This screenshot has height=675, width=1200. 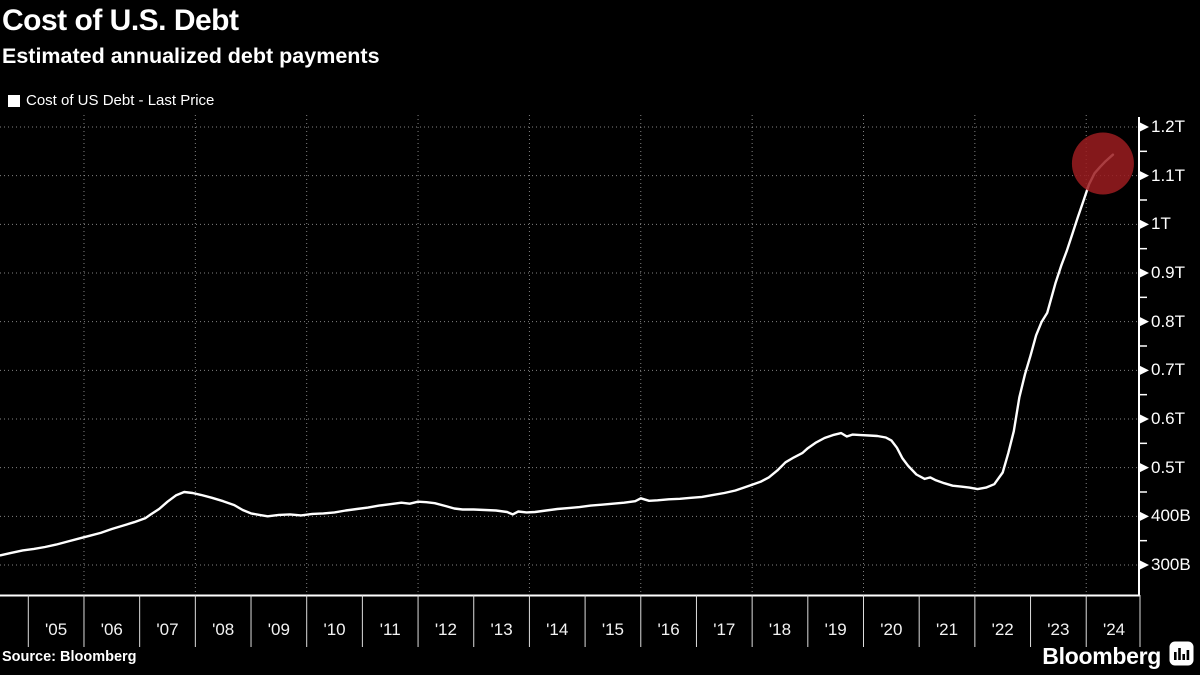 What do you see at coordinates (1168, 175) in the screenshot?
I see `y-axis-label: 1.1T` at bounding box center [1168, 175].